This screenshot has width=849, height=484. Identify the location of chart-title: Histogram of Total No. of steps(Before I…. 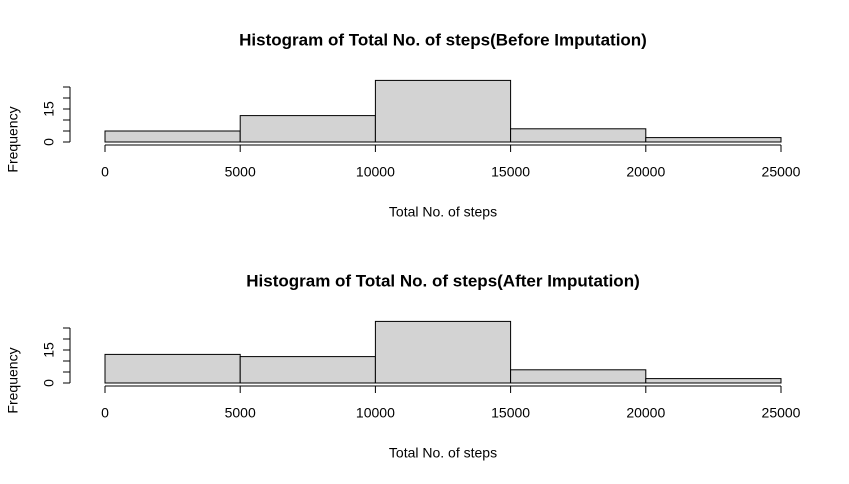
(443, 39).